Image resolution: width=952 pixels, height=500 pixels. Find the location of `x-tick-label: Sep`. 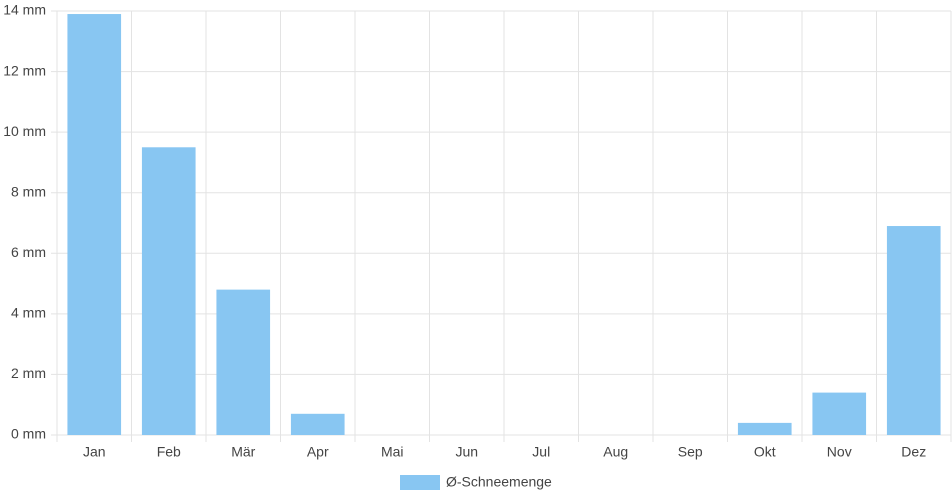

x-tick-label: Sep is located at coordinates (690, 452).